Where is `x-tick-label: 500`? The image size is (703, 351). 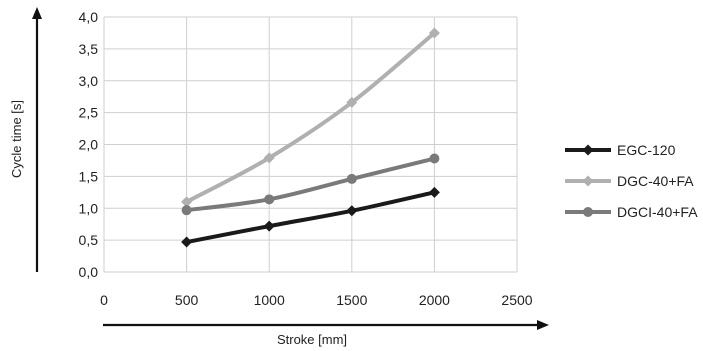 x-tick-label: 500 is located at coordinates (187, 300).